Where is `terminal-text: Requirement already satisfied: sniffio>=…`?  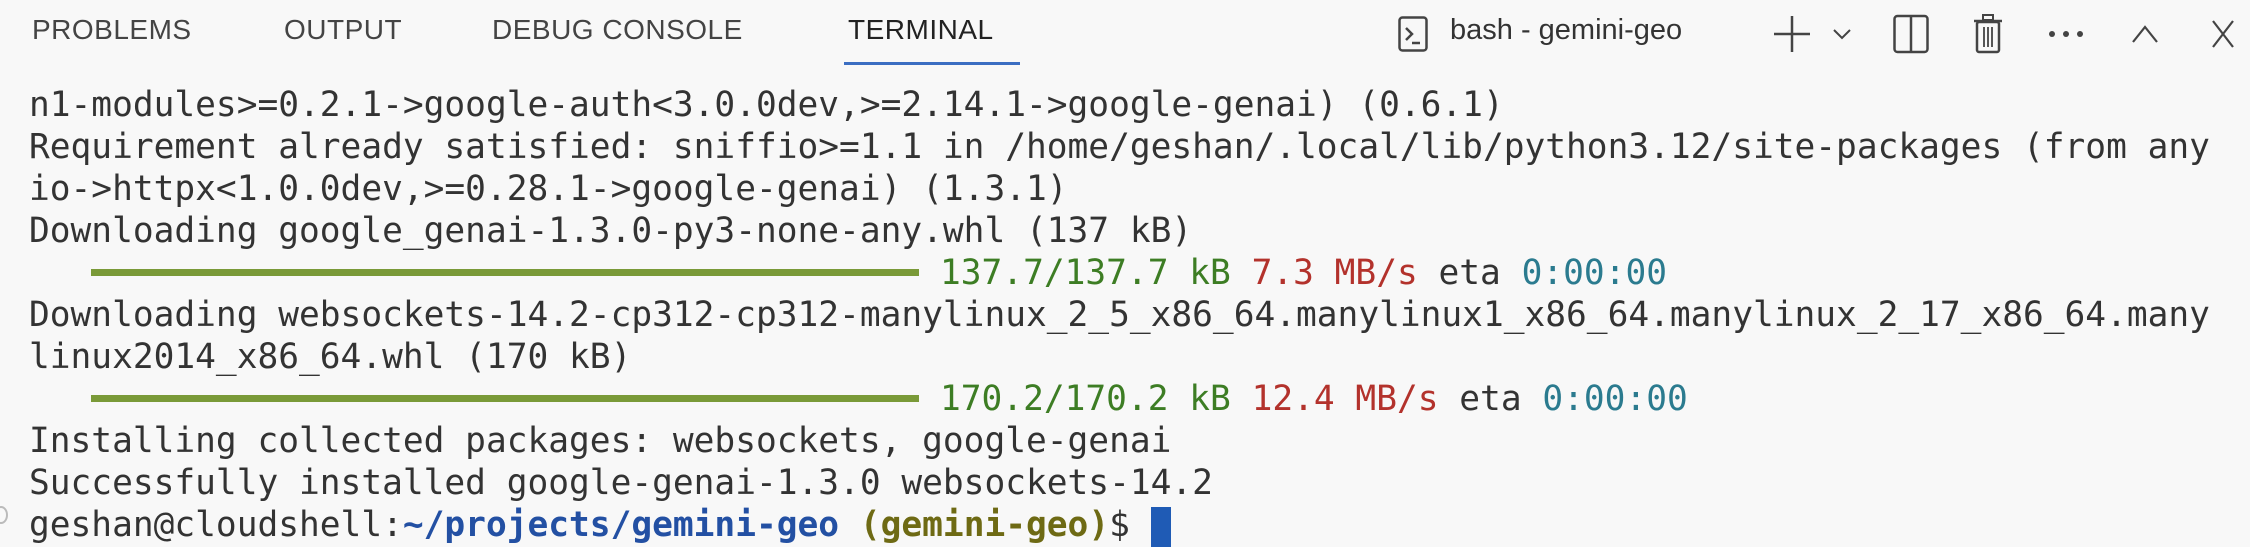 terminal-text: Requirement already satisfied: sniffio>=… is located at coordinates (1119, 147).